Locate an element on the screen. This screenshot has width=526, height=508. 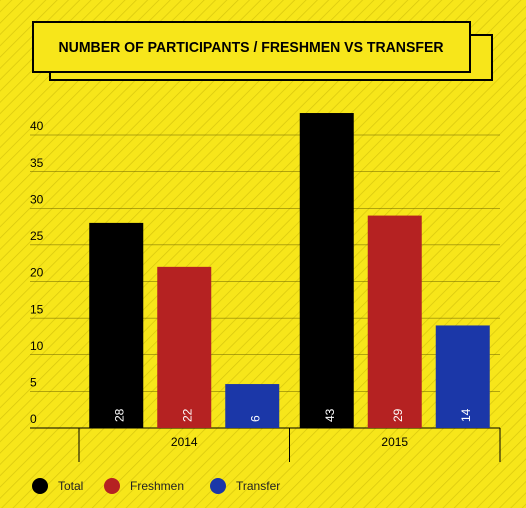
y-tick-label: 30 is located at coordinates (37, 199).